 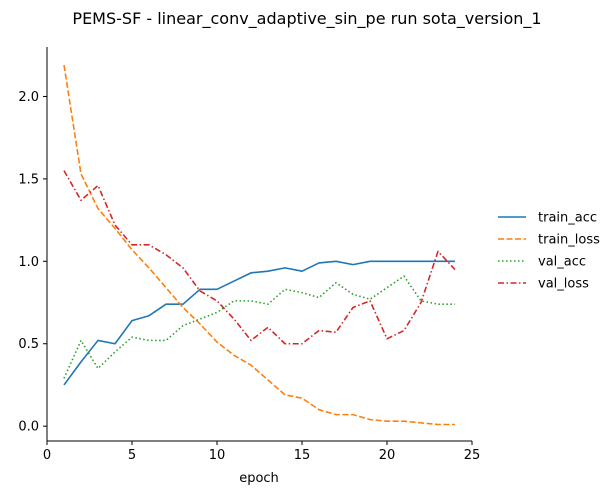 I want to click on x-tick-label: 15, so click(x=302, y=455).